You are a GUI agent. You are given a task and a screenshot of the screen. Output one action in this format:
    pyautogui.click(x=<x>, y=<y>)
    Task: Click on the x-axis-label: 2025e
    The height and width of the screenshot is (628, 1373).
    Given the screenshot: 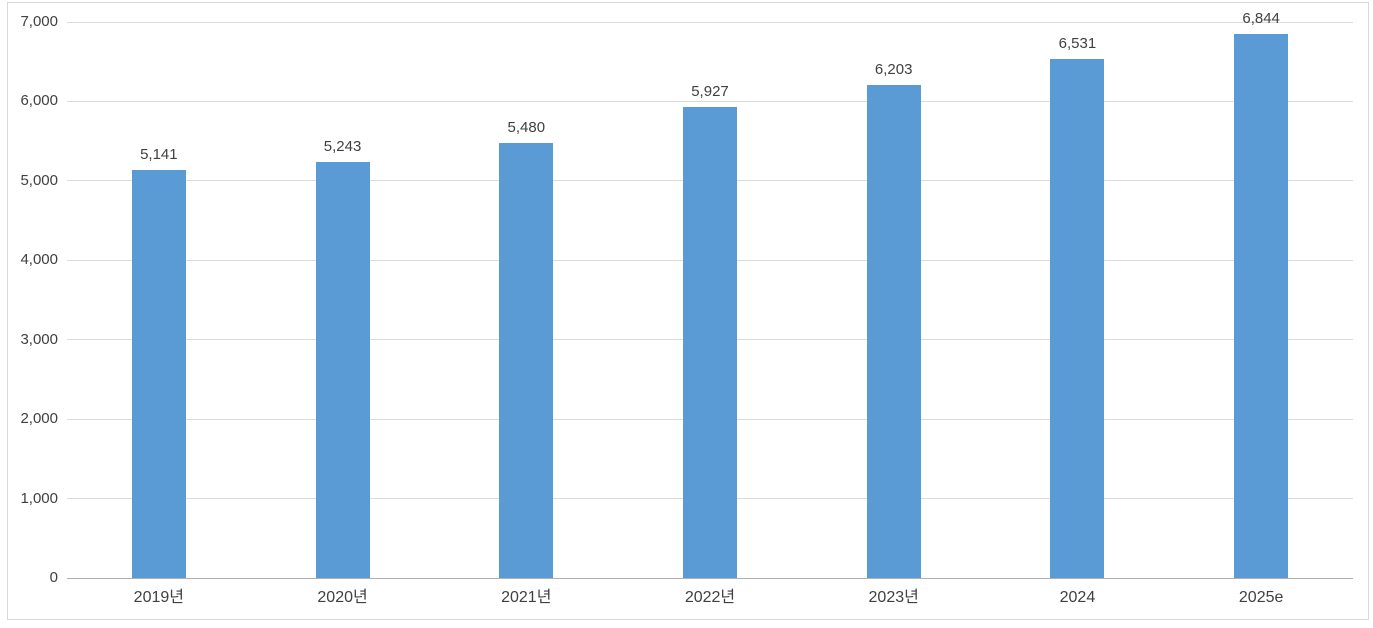 What is the action you would take?
    pyautogui.click(x=1261, y=597)
    